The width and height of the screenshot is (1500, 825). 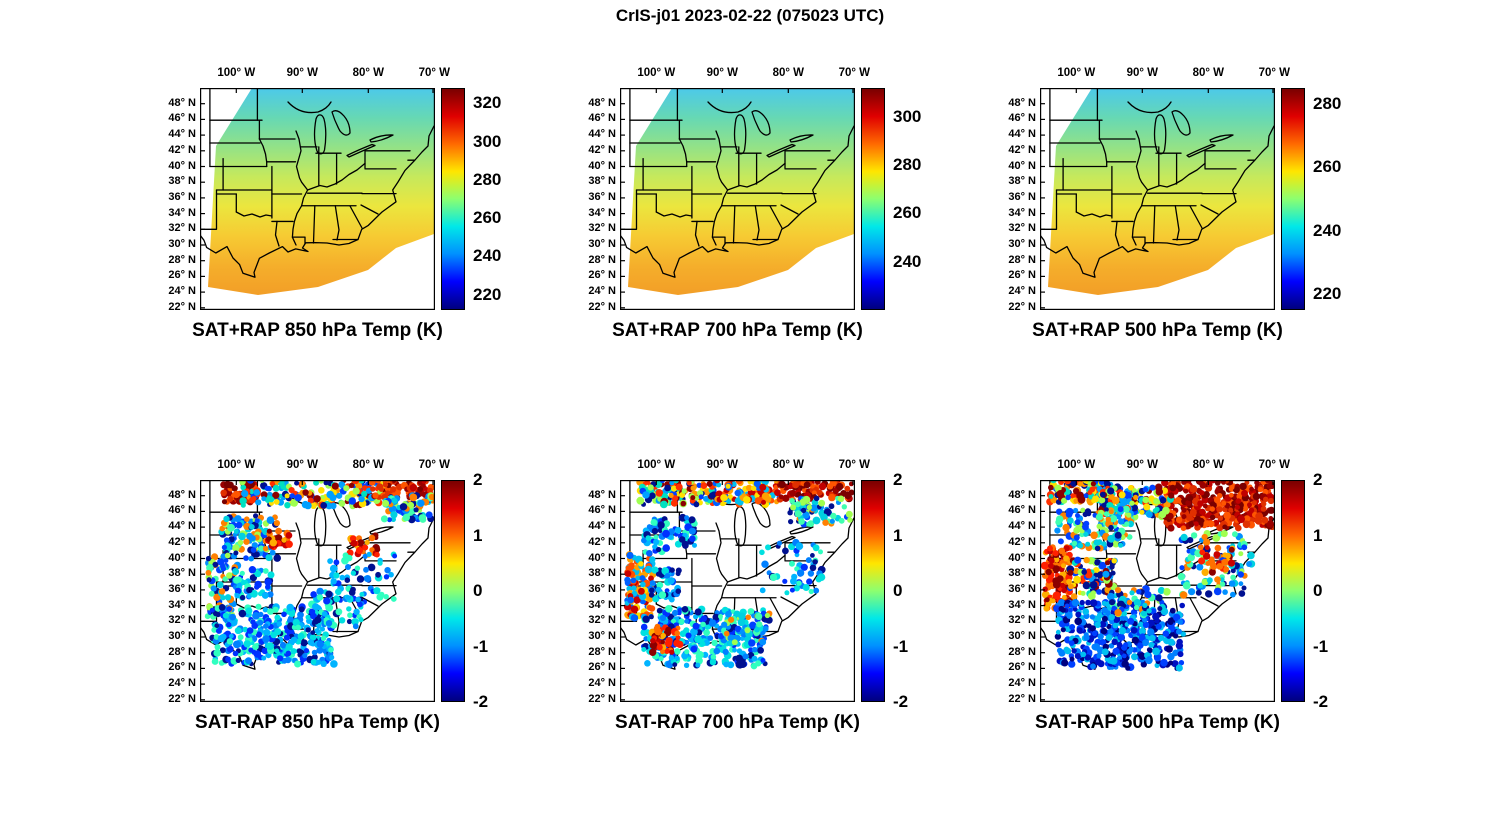 I want to click on lat-tick-label: 32° N, so click(x=1022, y=620).